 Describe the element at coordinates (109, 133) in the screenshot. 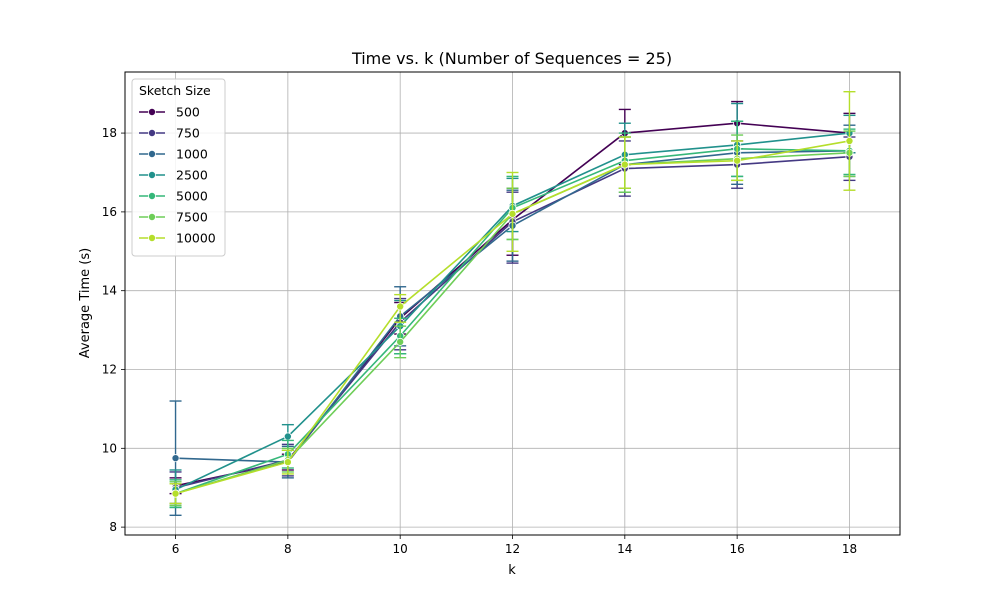

I see `y-tick-label: 18` at that location.